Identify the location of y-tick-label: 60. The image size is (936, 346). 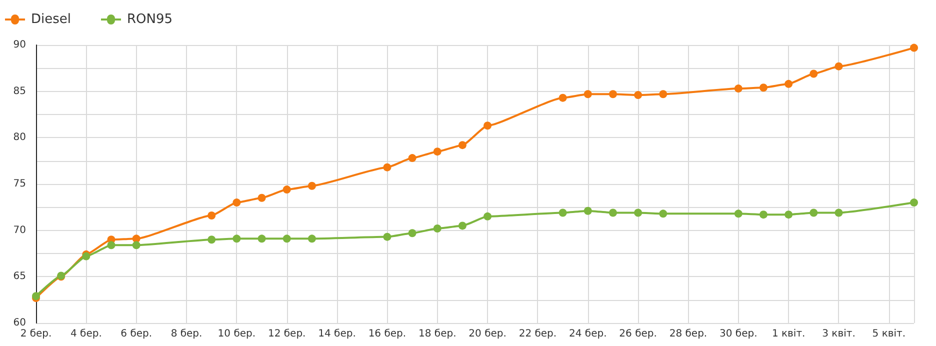
(19, 323).